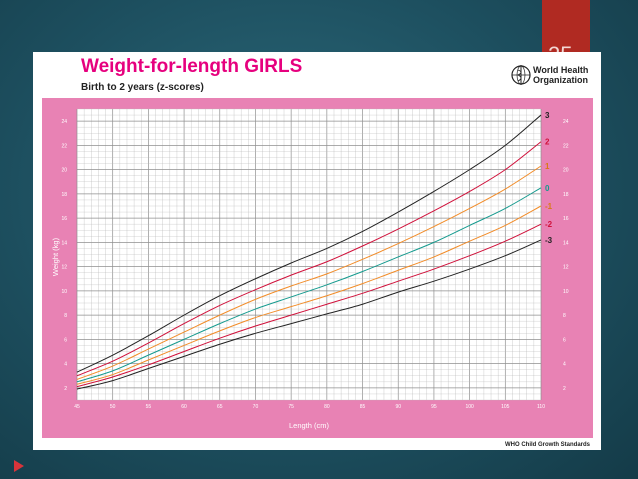 This screenshot has height=479, width=638. Describe the element at coordinates (142, 87) in the screenshot. I see `chart-subtitle: Birth to 2 years (z-scores)` at that location.